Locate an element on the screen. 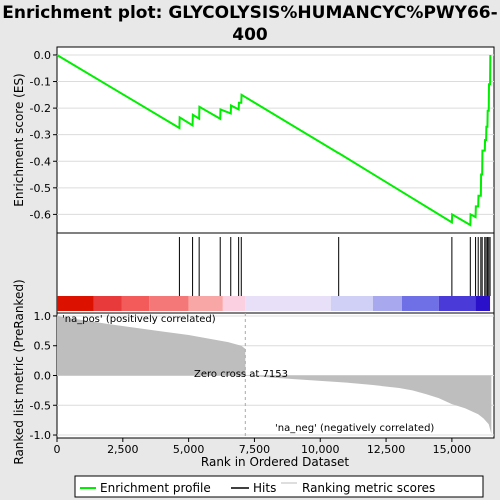  legend is located at coordinates (279, 486).